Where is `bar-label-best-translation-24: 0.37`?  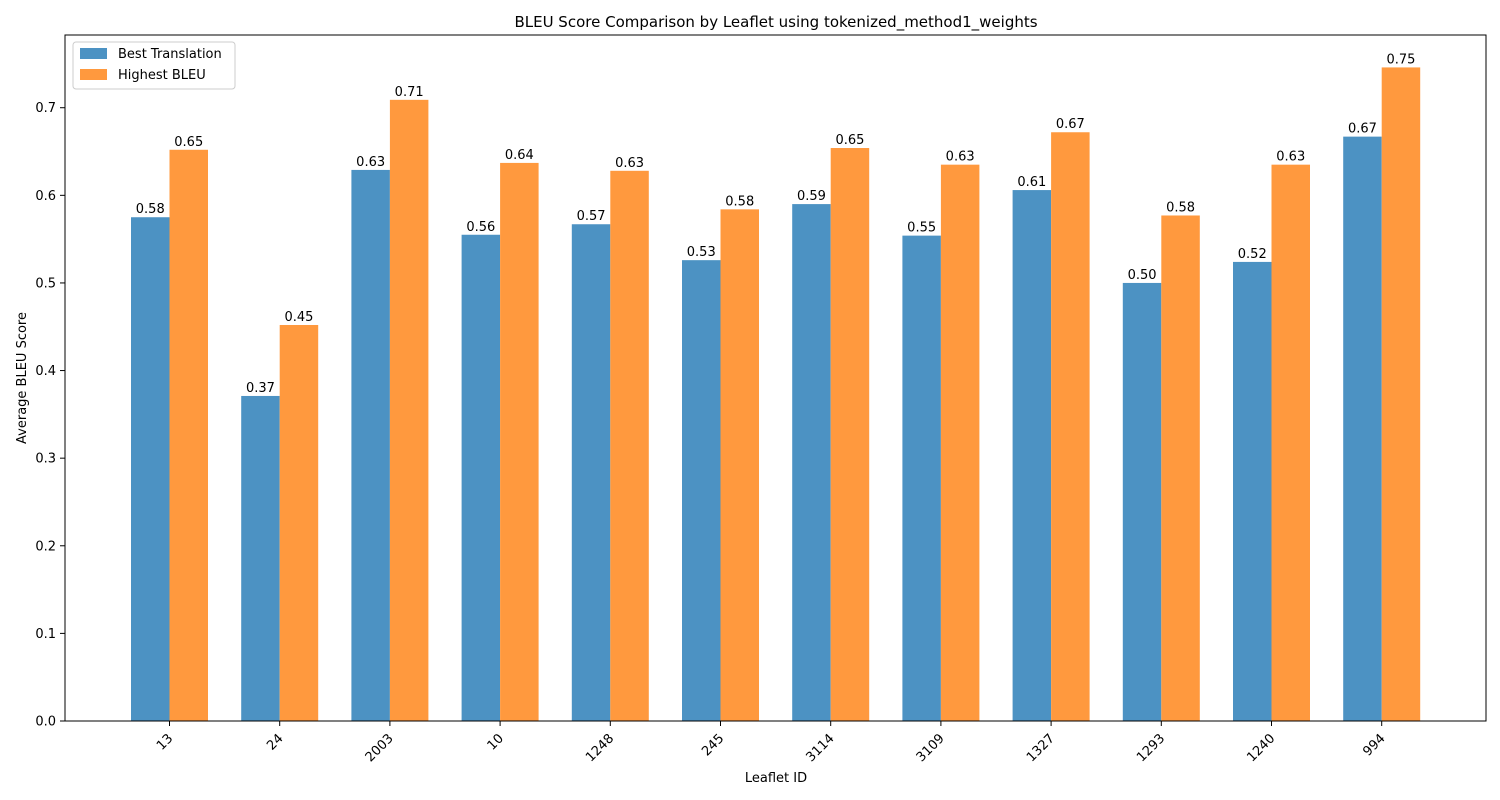
bar-label-best-translation-24: 0.37 is located at coordinates (260, 388).